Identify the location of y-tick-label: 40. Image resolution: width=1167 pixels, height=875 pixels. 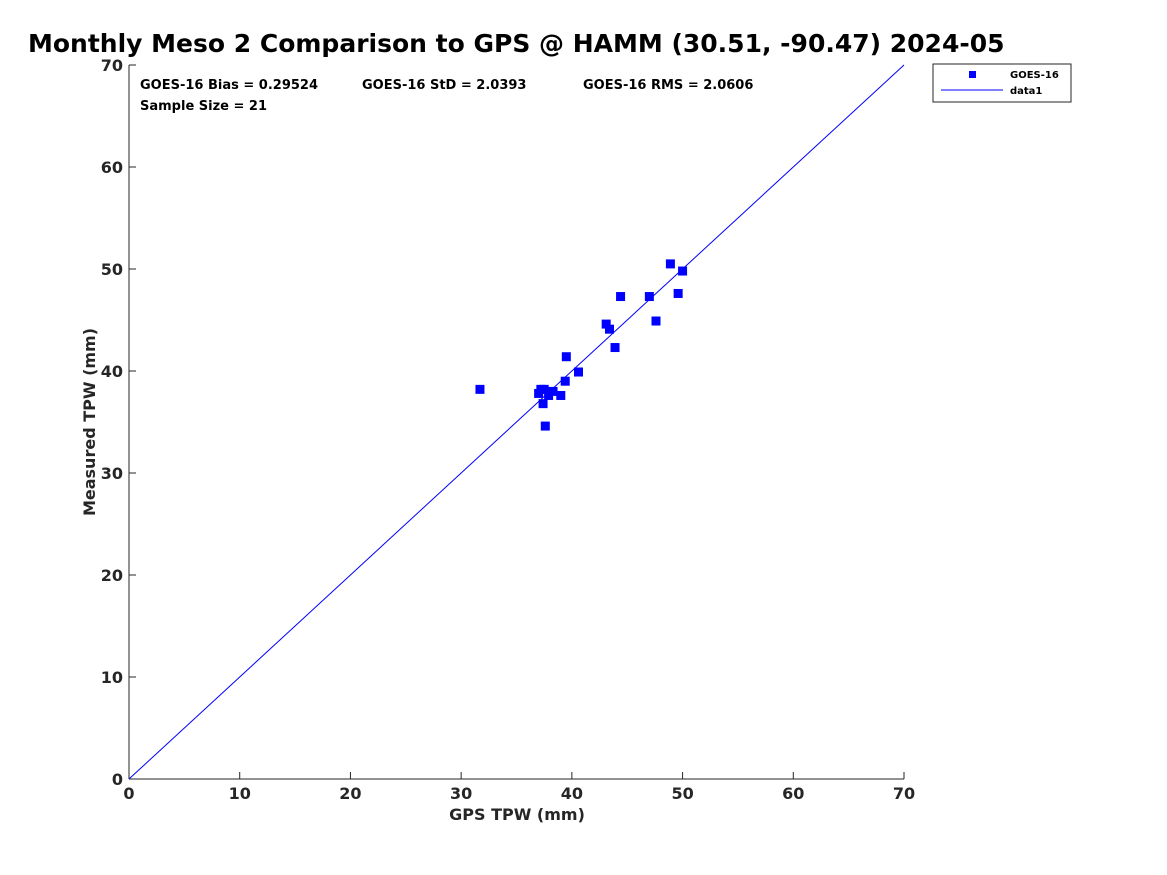
(112, 371).